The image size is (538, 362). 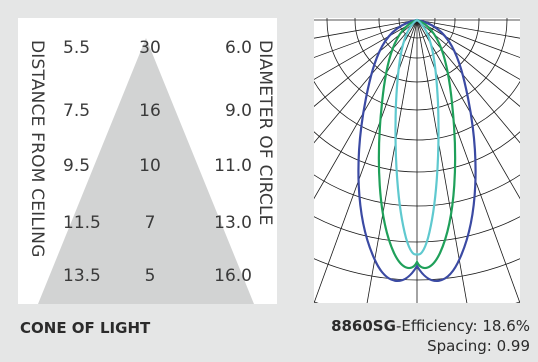 What do you see at coordinates (478, 346) in the screenshot?
I see `spacing-value: Spacing: 0.99` at bounding box center [478, 346].